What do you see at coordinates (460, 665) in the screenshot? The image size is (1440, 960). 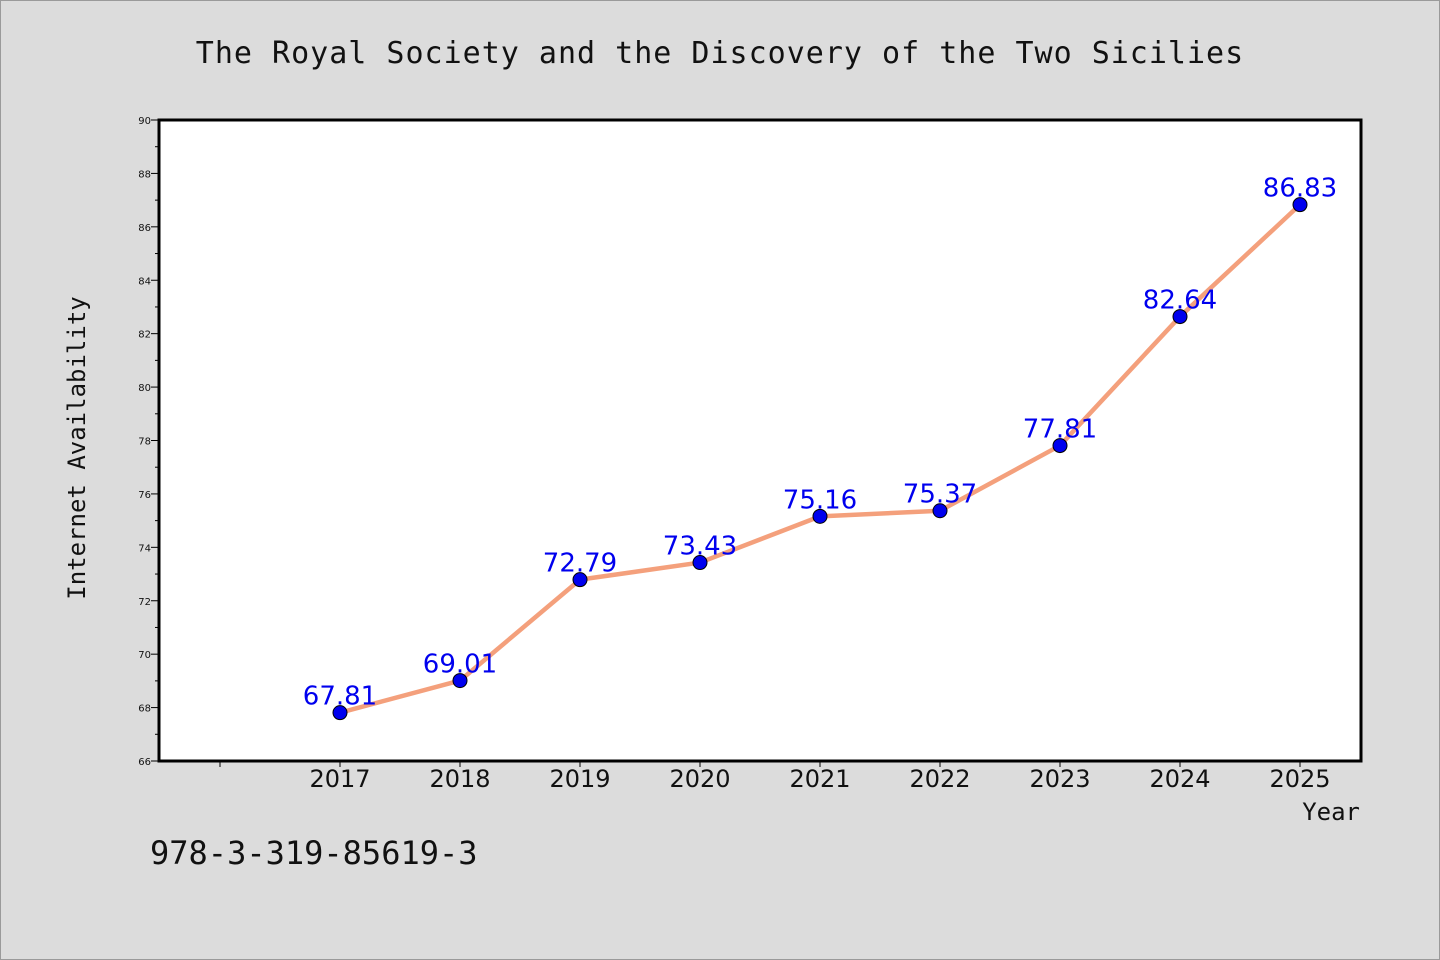 I see `data-label: 69.01` at bounding box center [460, 665].